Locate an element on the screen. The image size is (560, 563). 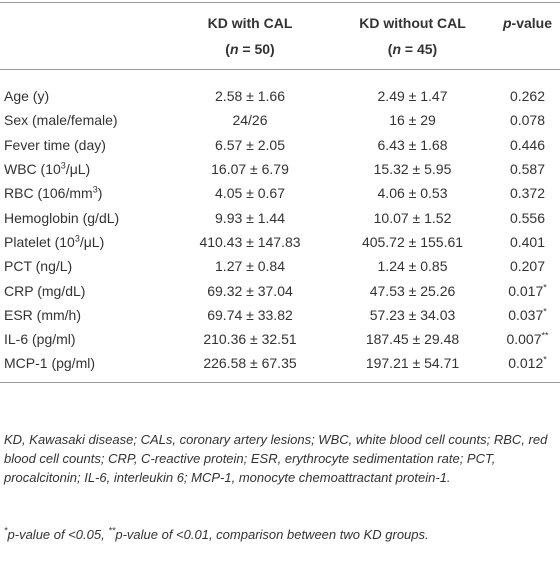
cell: 0.262 is located at coordinates (527, 89).